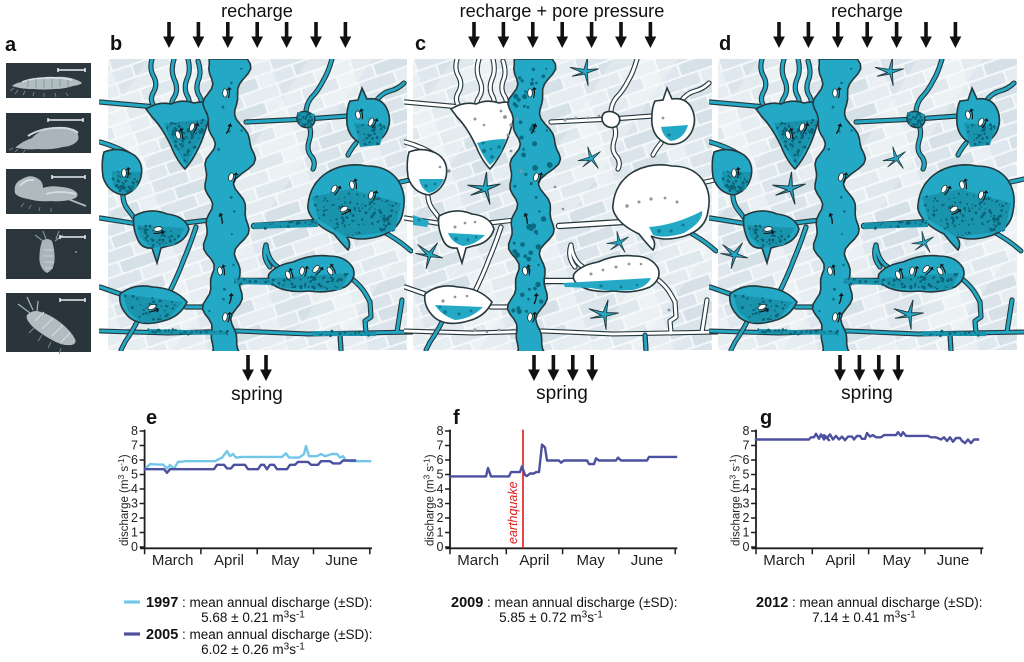 This screenshot has height=662, width=1024. I want to click on svg-text: 6.02 ± 0.26 m3s-1, so click(253, 650).